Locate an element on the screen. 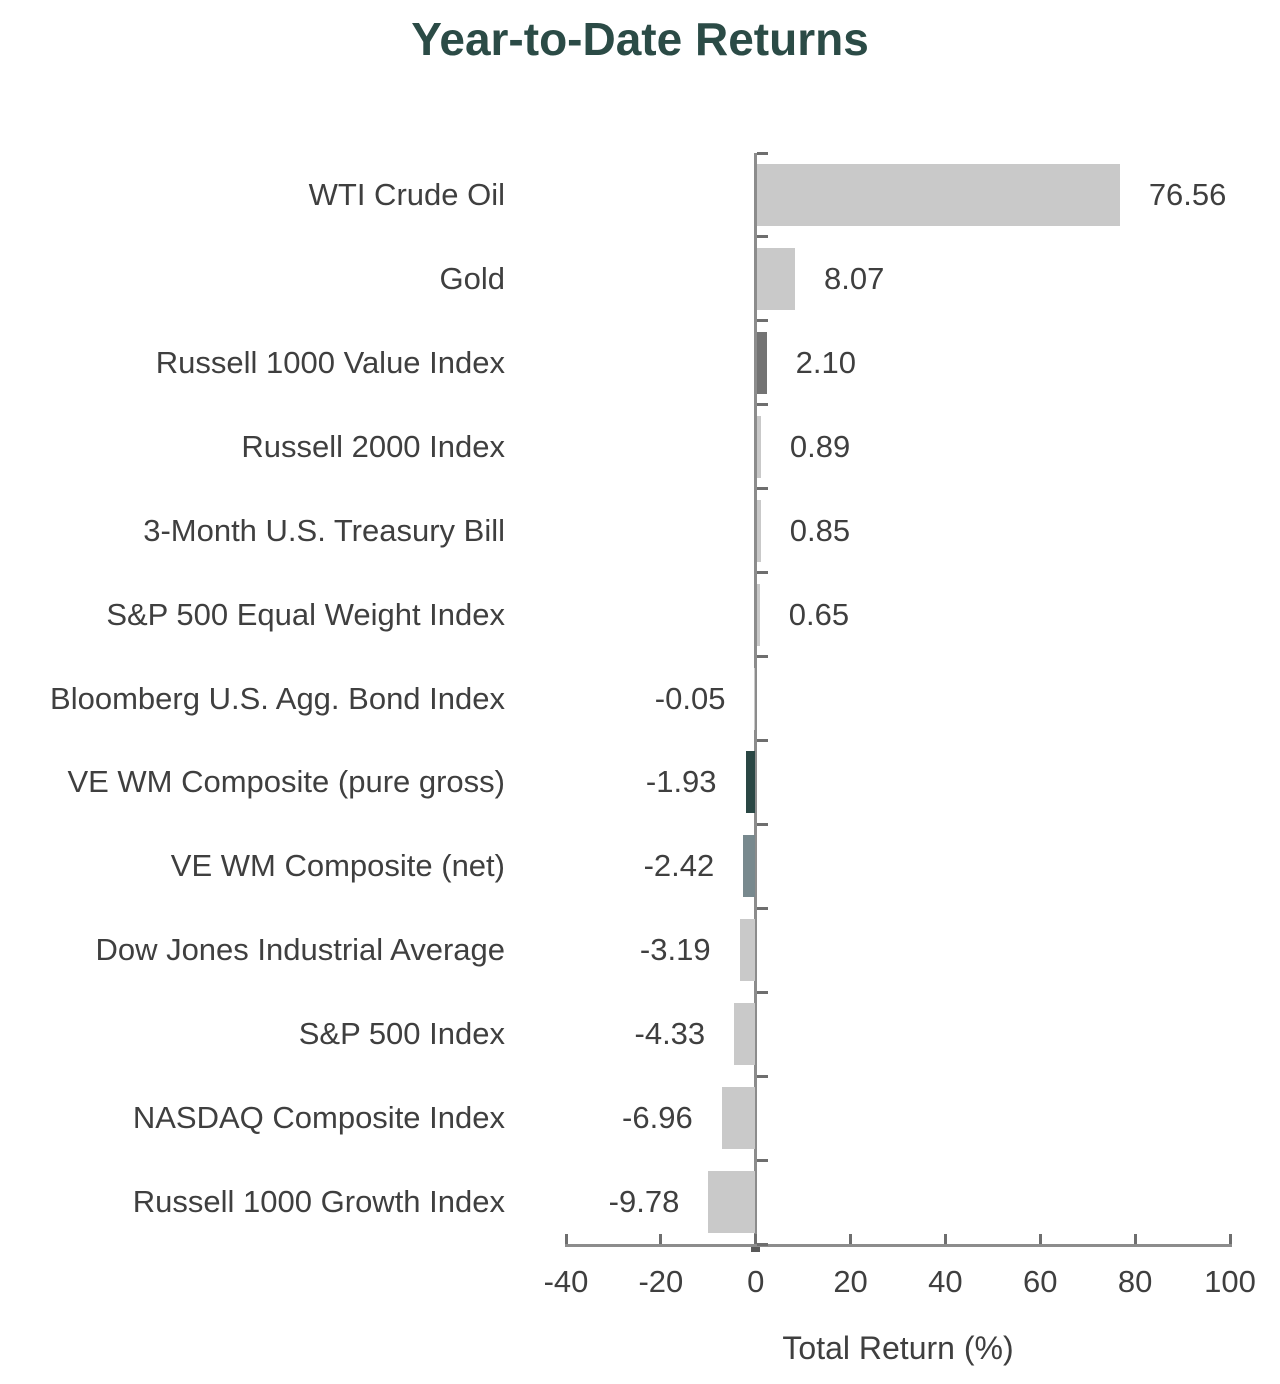 This screenshot has height=1384, width=1280. bar-value-label: -4.33 is located at coordinates (670, 1034).